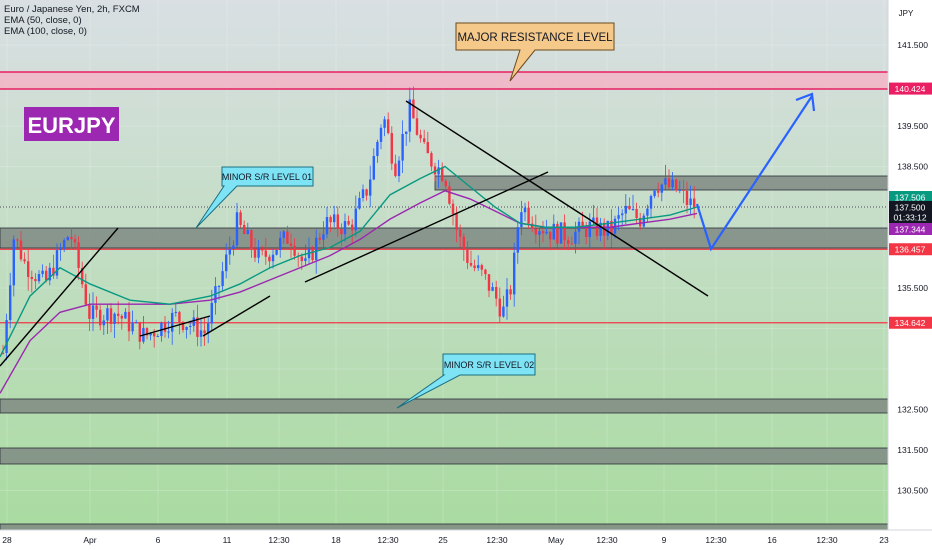 This screenshot has height=550, width=932. I want to click on y-tick-3: 135.500, so click(912, 288).